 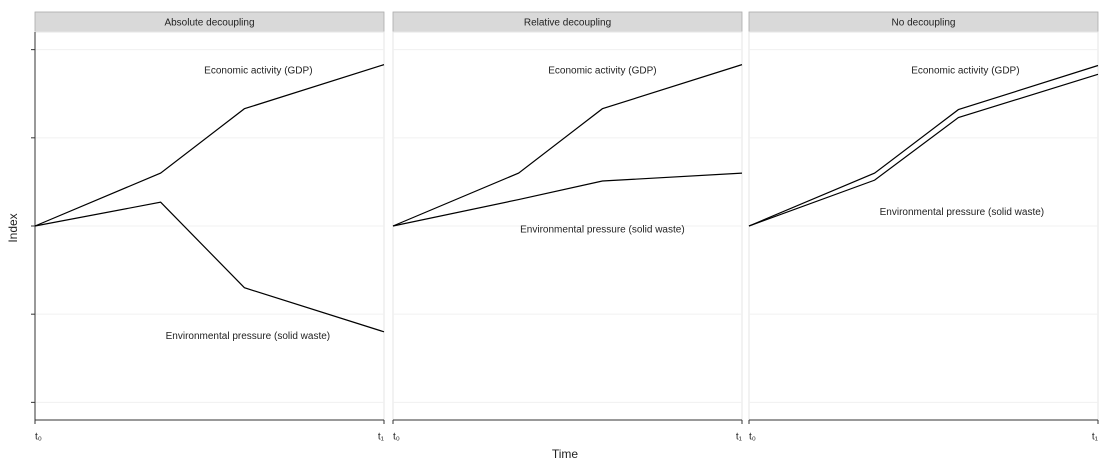 What do you see at coordinates (209, 23) in the screenshot?
I see `strip-title: Absolute decoupling` at bounding box center [209, 23].